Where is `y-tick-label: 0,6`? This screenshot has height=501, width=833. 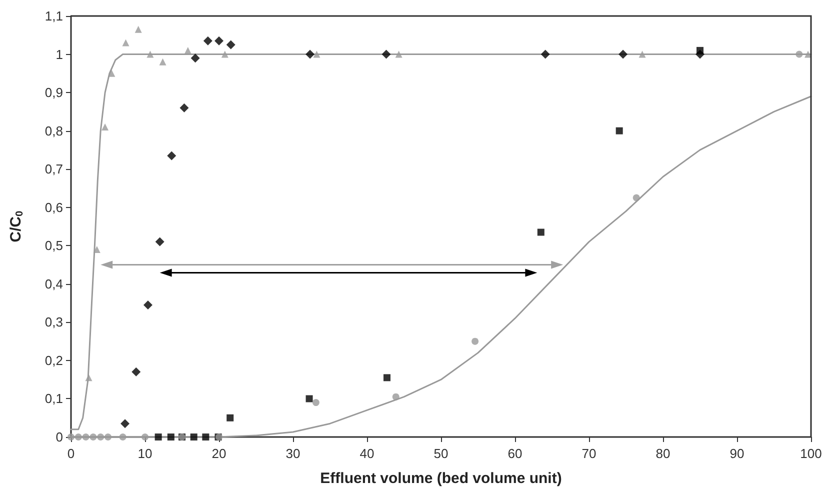 y-tick-label: 0,6 is located at coordinates (53, 207).